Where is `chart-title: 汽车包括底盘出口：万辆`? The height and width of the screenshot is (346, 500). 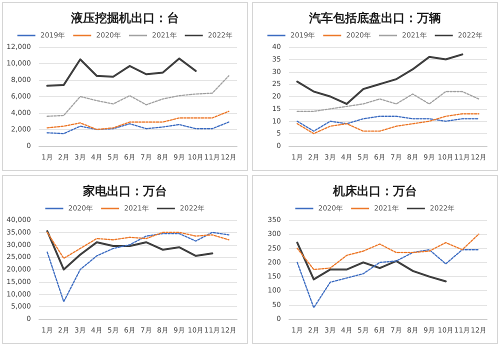
chart-title: 汽车包括底盘出口：万辆 is located at coordinates (374, 18).